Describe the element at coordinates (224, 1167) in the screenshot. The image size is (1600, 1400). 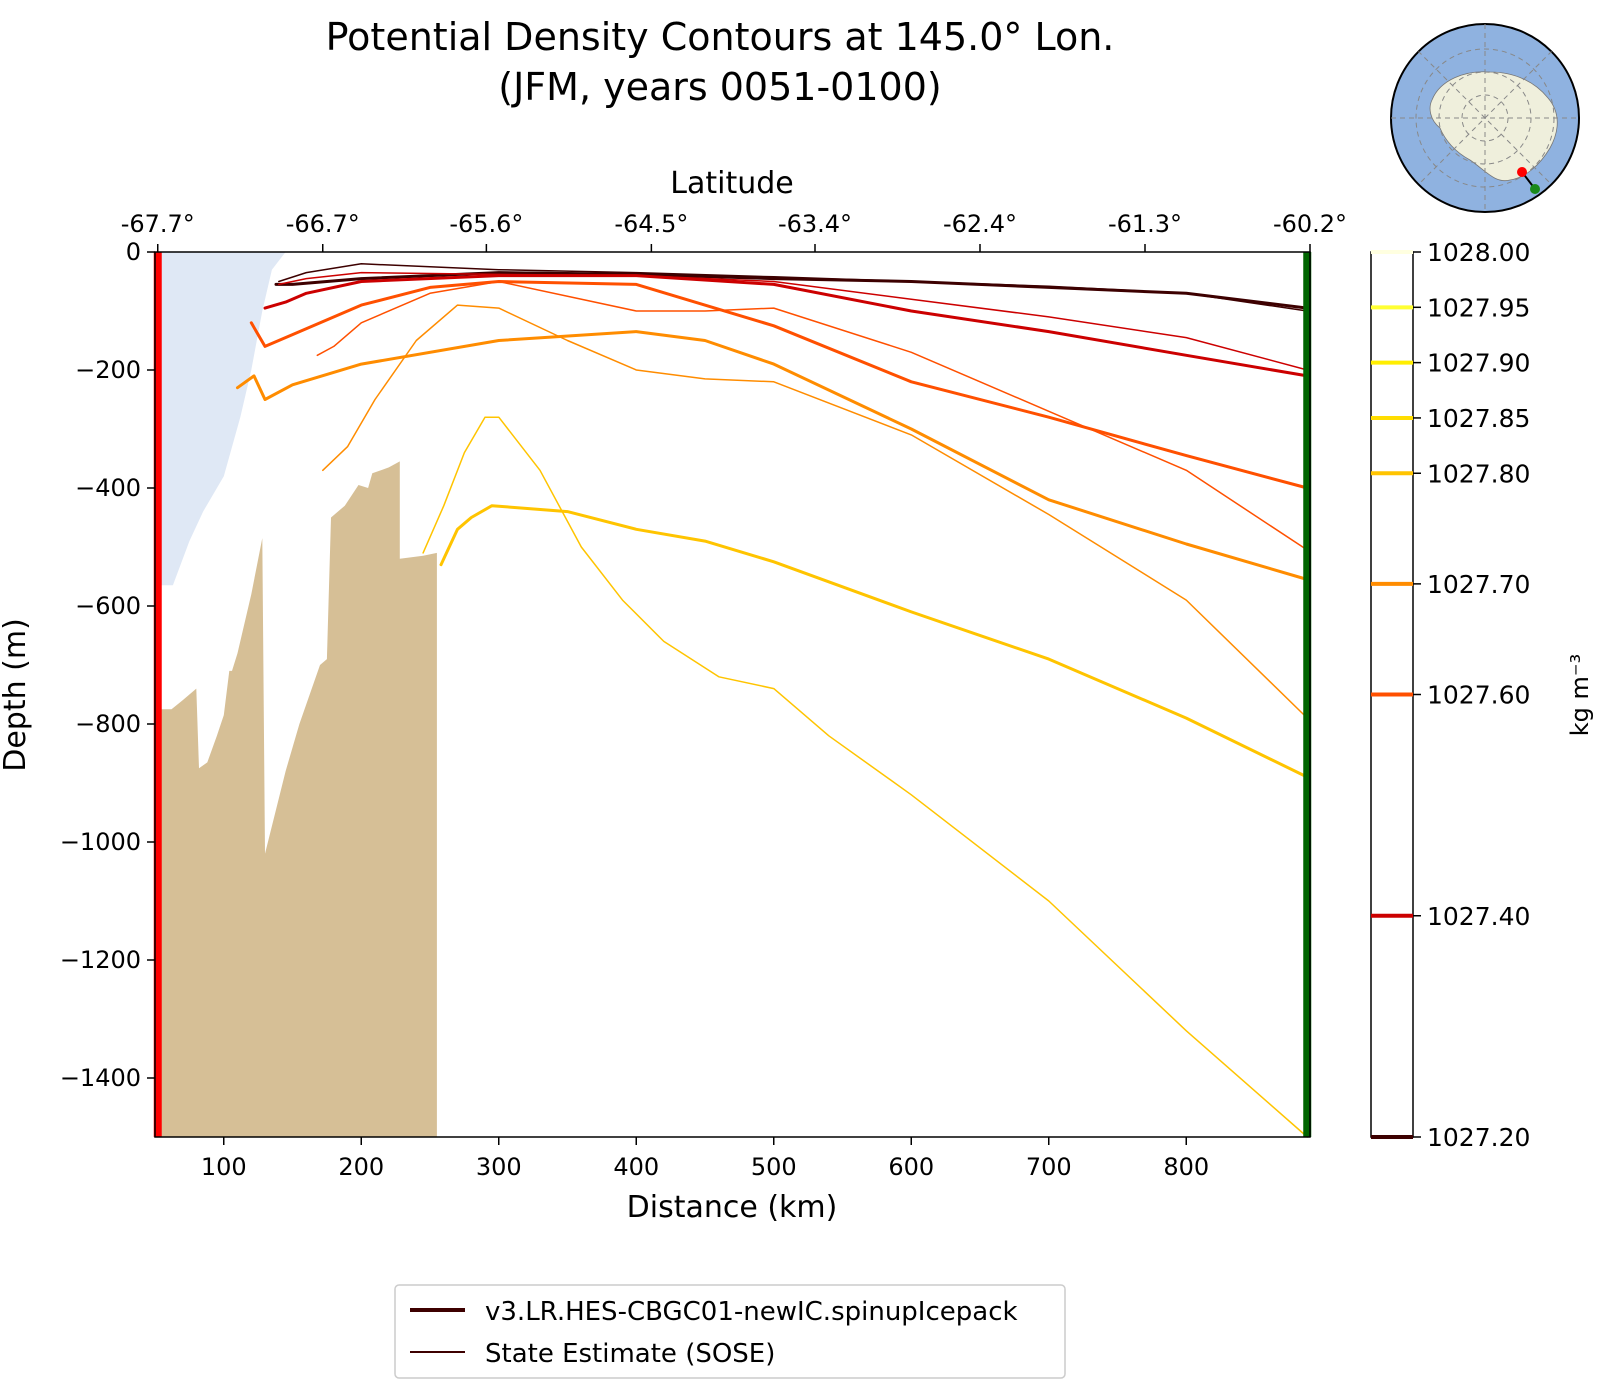
I see `x-tick-label: 100` at that location.